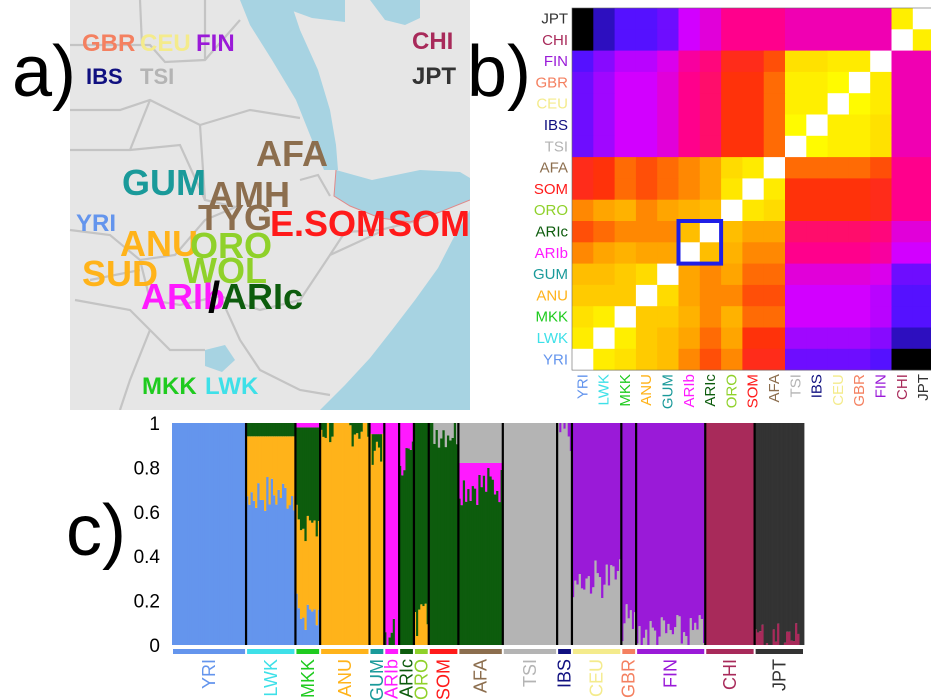 Image resolution: width=931 pixels, height=700 pixels. Describe the element at coordinates (433, 41) in the screenshot. I see `map-label-chi: CHI` at that location.